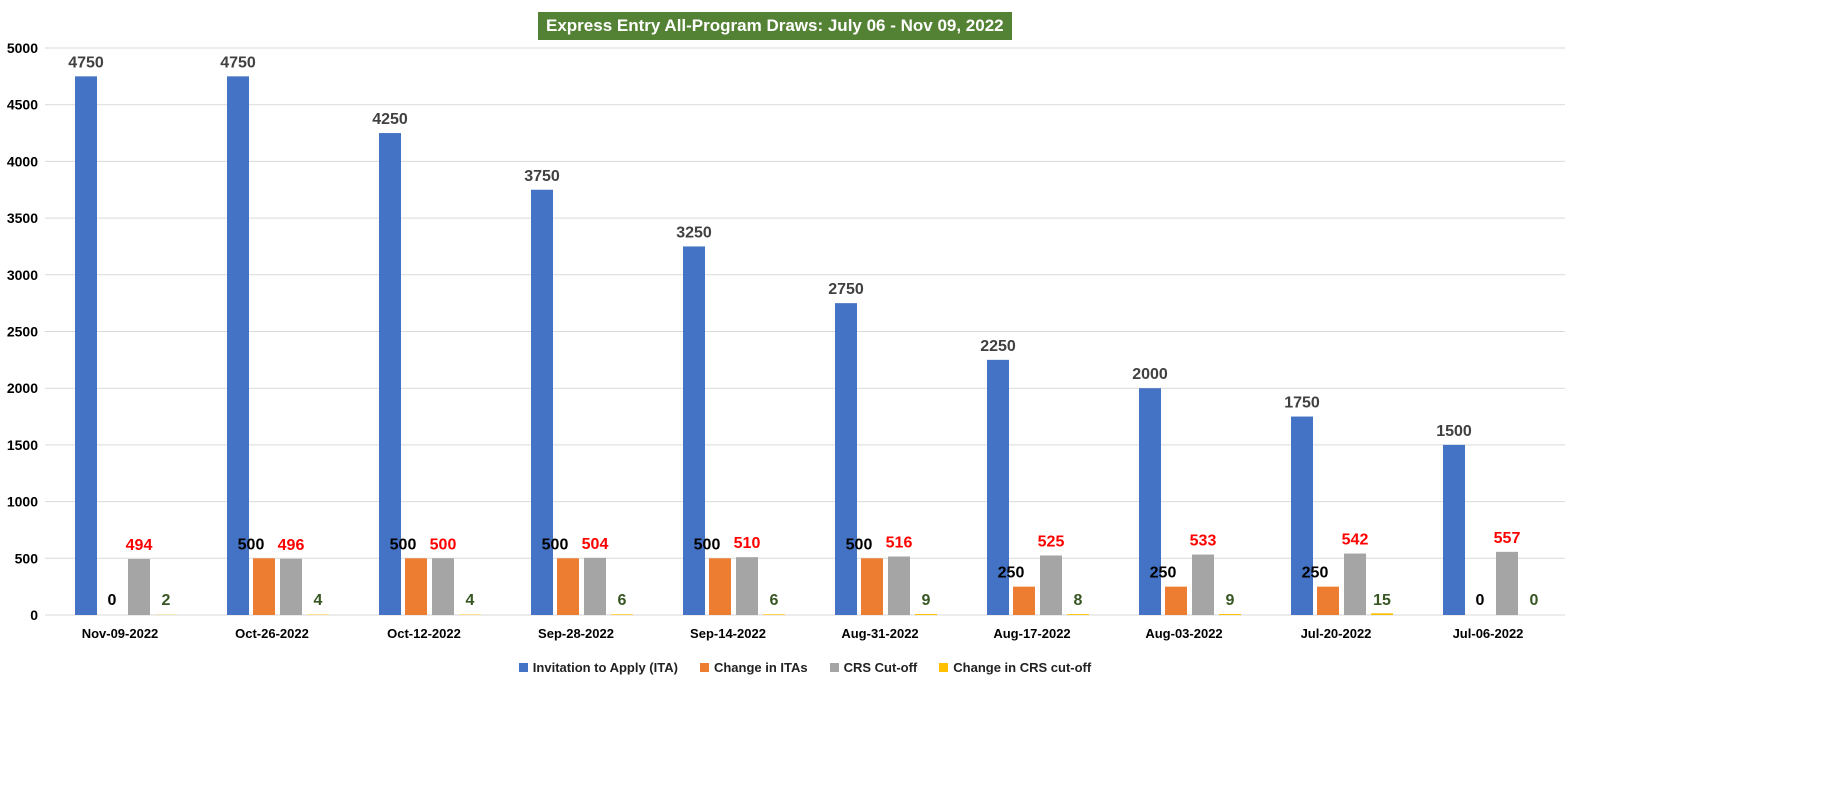  What do you see at coordinates (1336, 633) in the screenshot?
I see `x-tick-label: Jul-20-2022` at bounding box center [1336, 633].